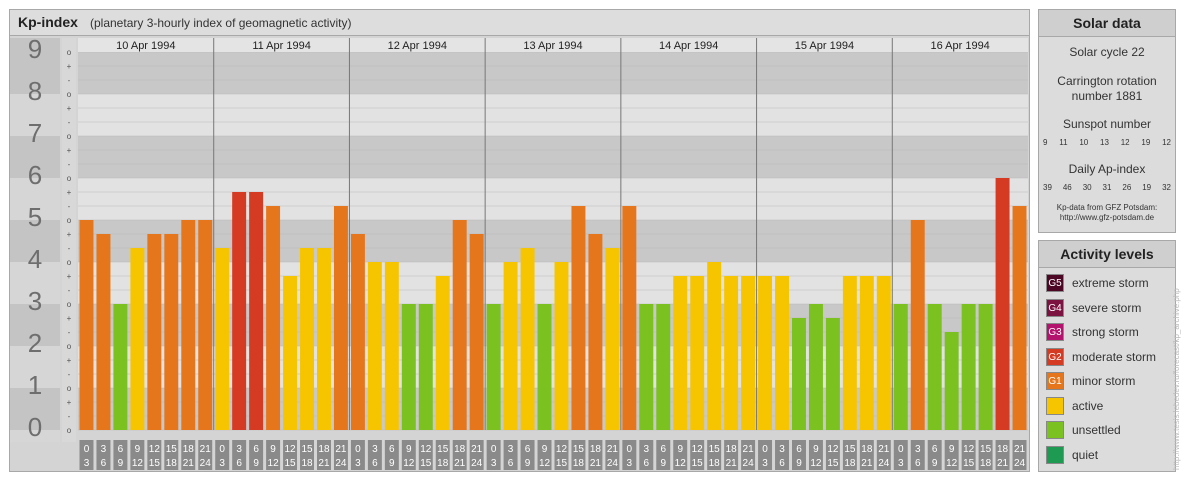 This screenshot has width=1184, height=480. What do you see at coordinates (1114, 356) in the screenshot?
I see `legend-label: moderate storm` at bounding box center [1114, 356].